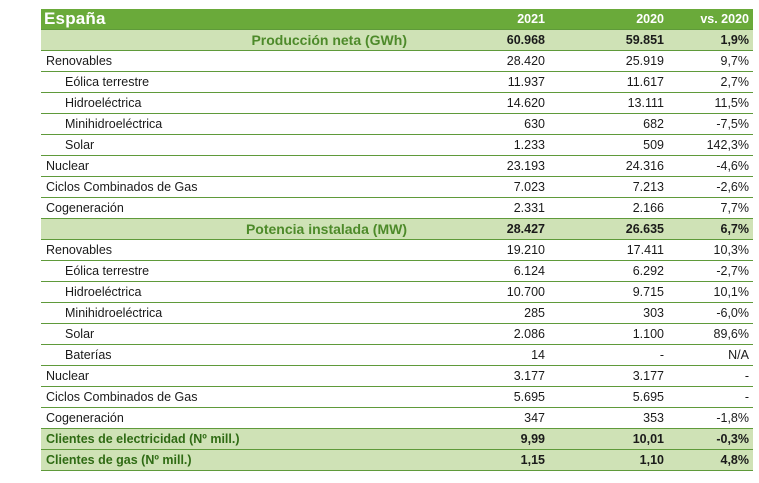 This screenshot has width=759, height=483. Describe the element at coordinates (648, 292) in the screenshot. I see `value-2020: 9.715` at that location.